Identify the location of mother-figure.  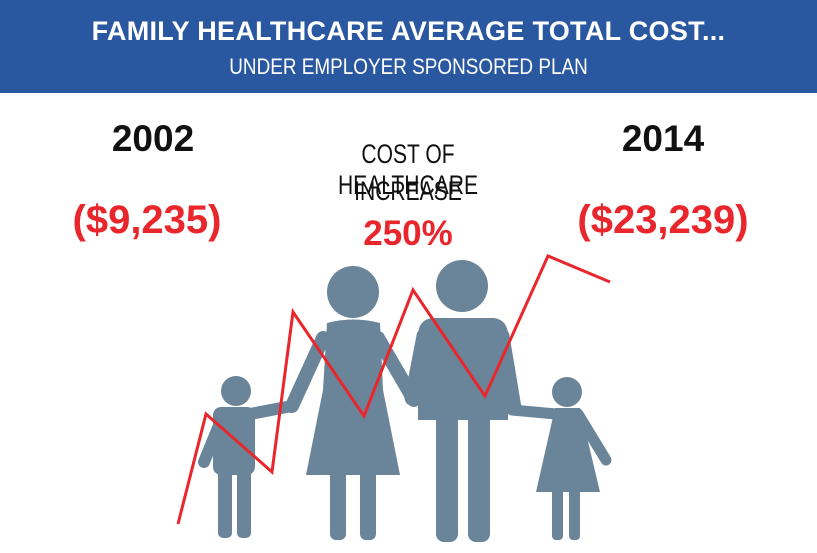
(353, 403).